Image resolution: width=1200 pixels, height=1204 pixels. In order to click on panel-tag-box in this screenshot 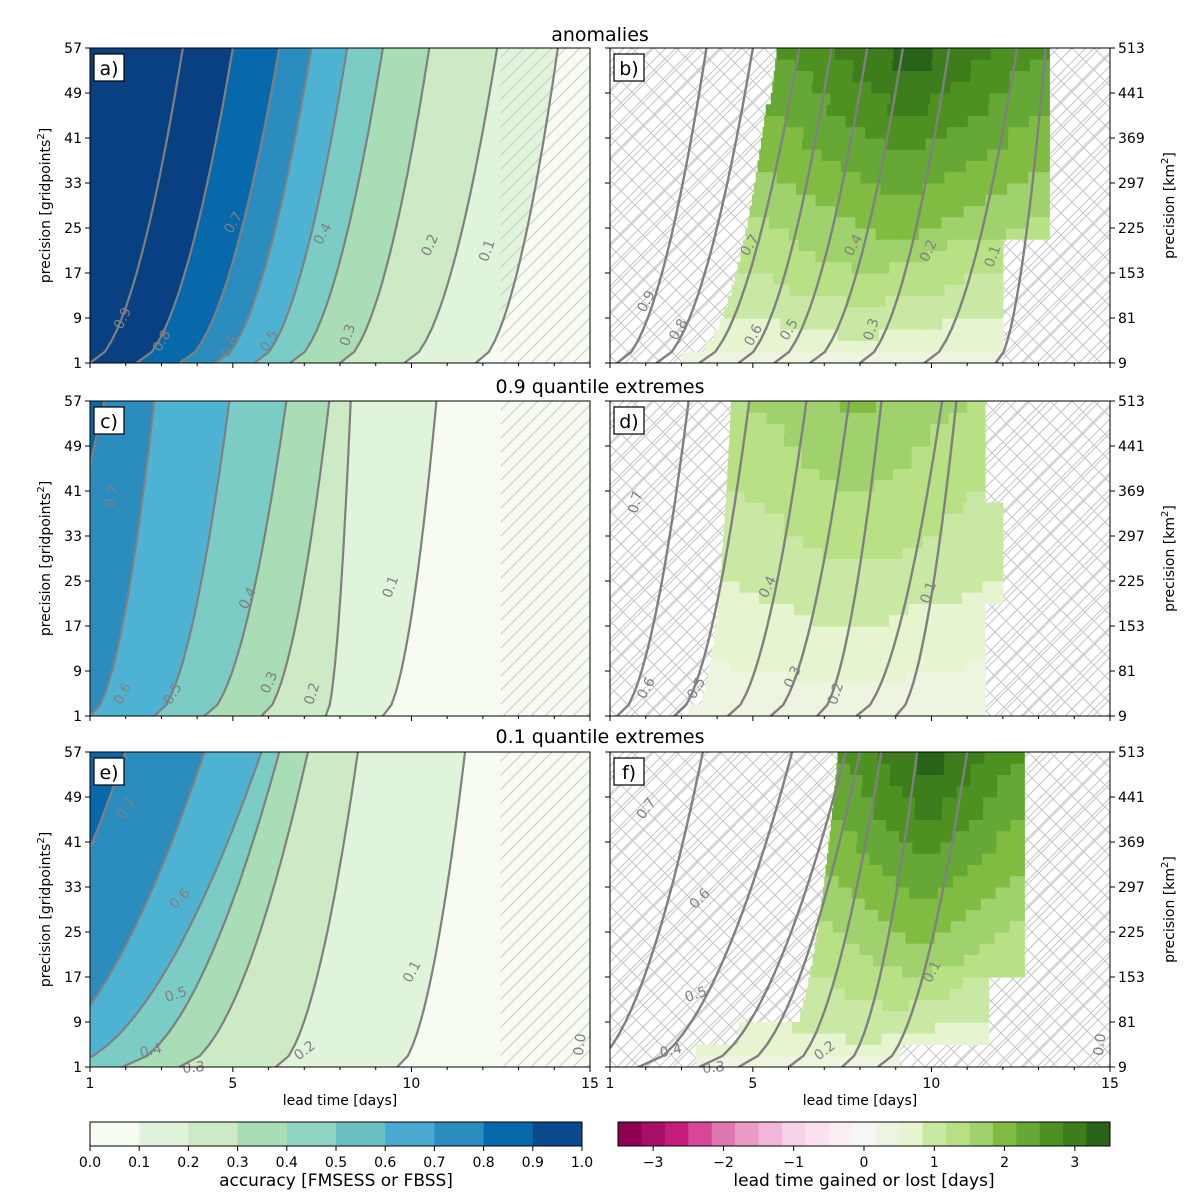, I will do `click(629, 67)`.